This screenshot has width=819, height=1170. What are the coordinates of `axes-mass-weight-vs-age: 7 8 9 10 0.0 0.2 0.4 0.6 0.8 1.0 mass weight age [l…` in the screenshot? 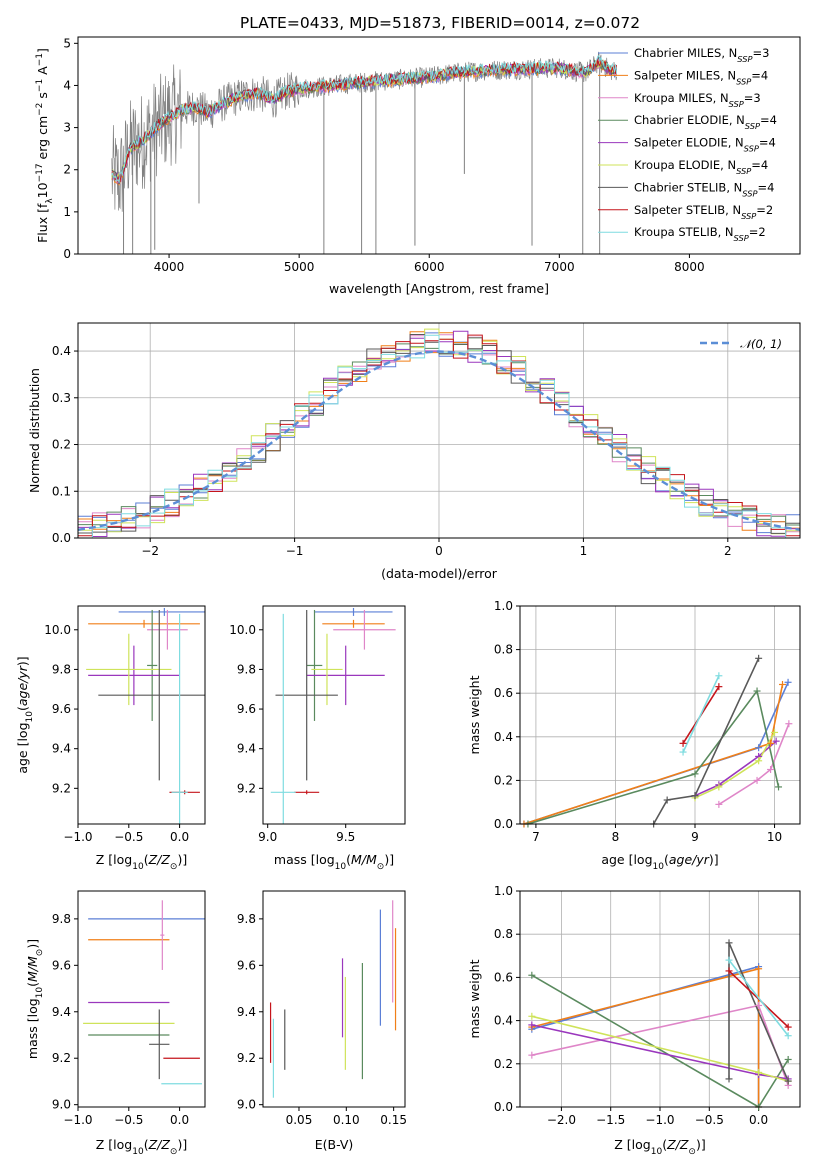 It's located at (634, 735).